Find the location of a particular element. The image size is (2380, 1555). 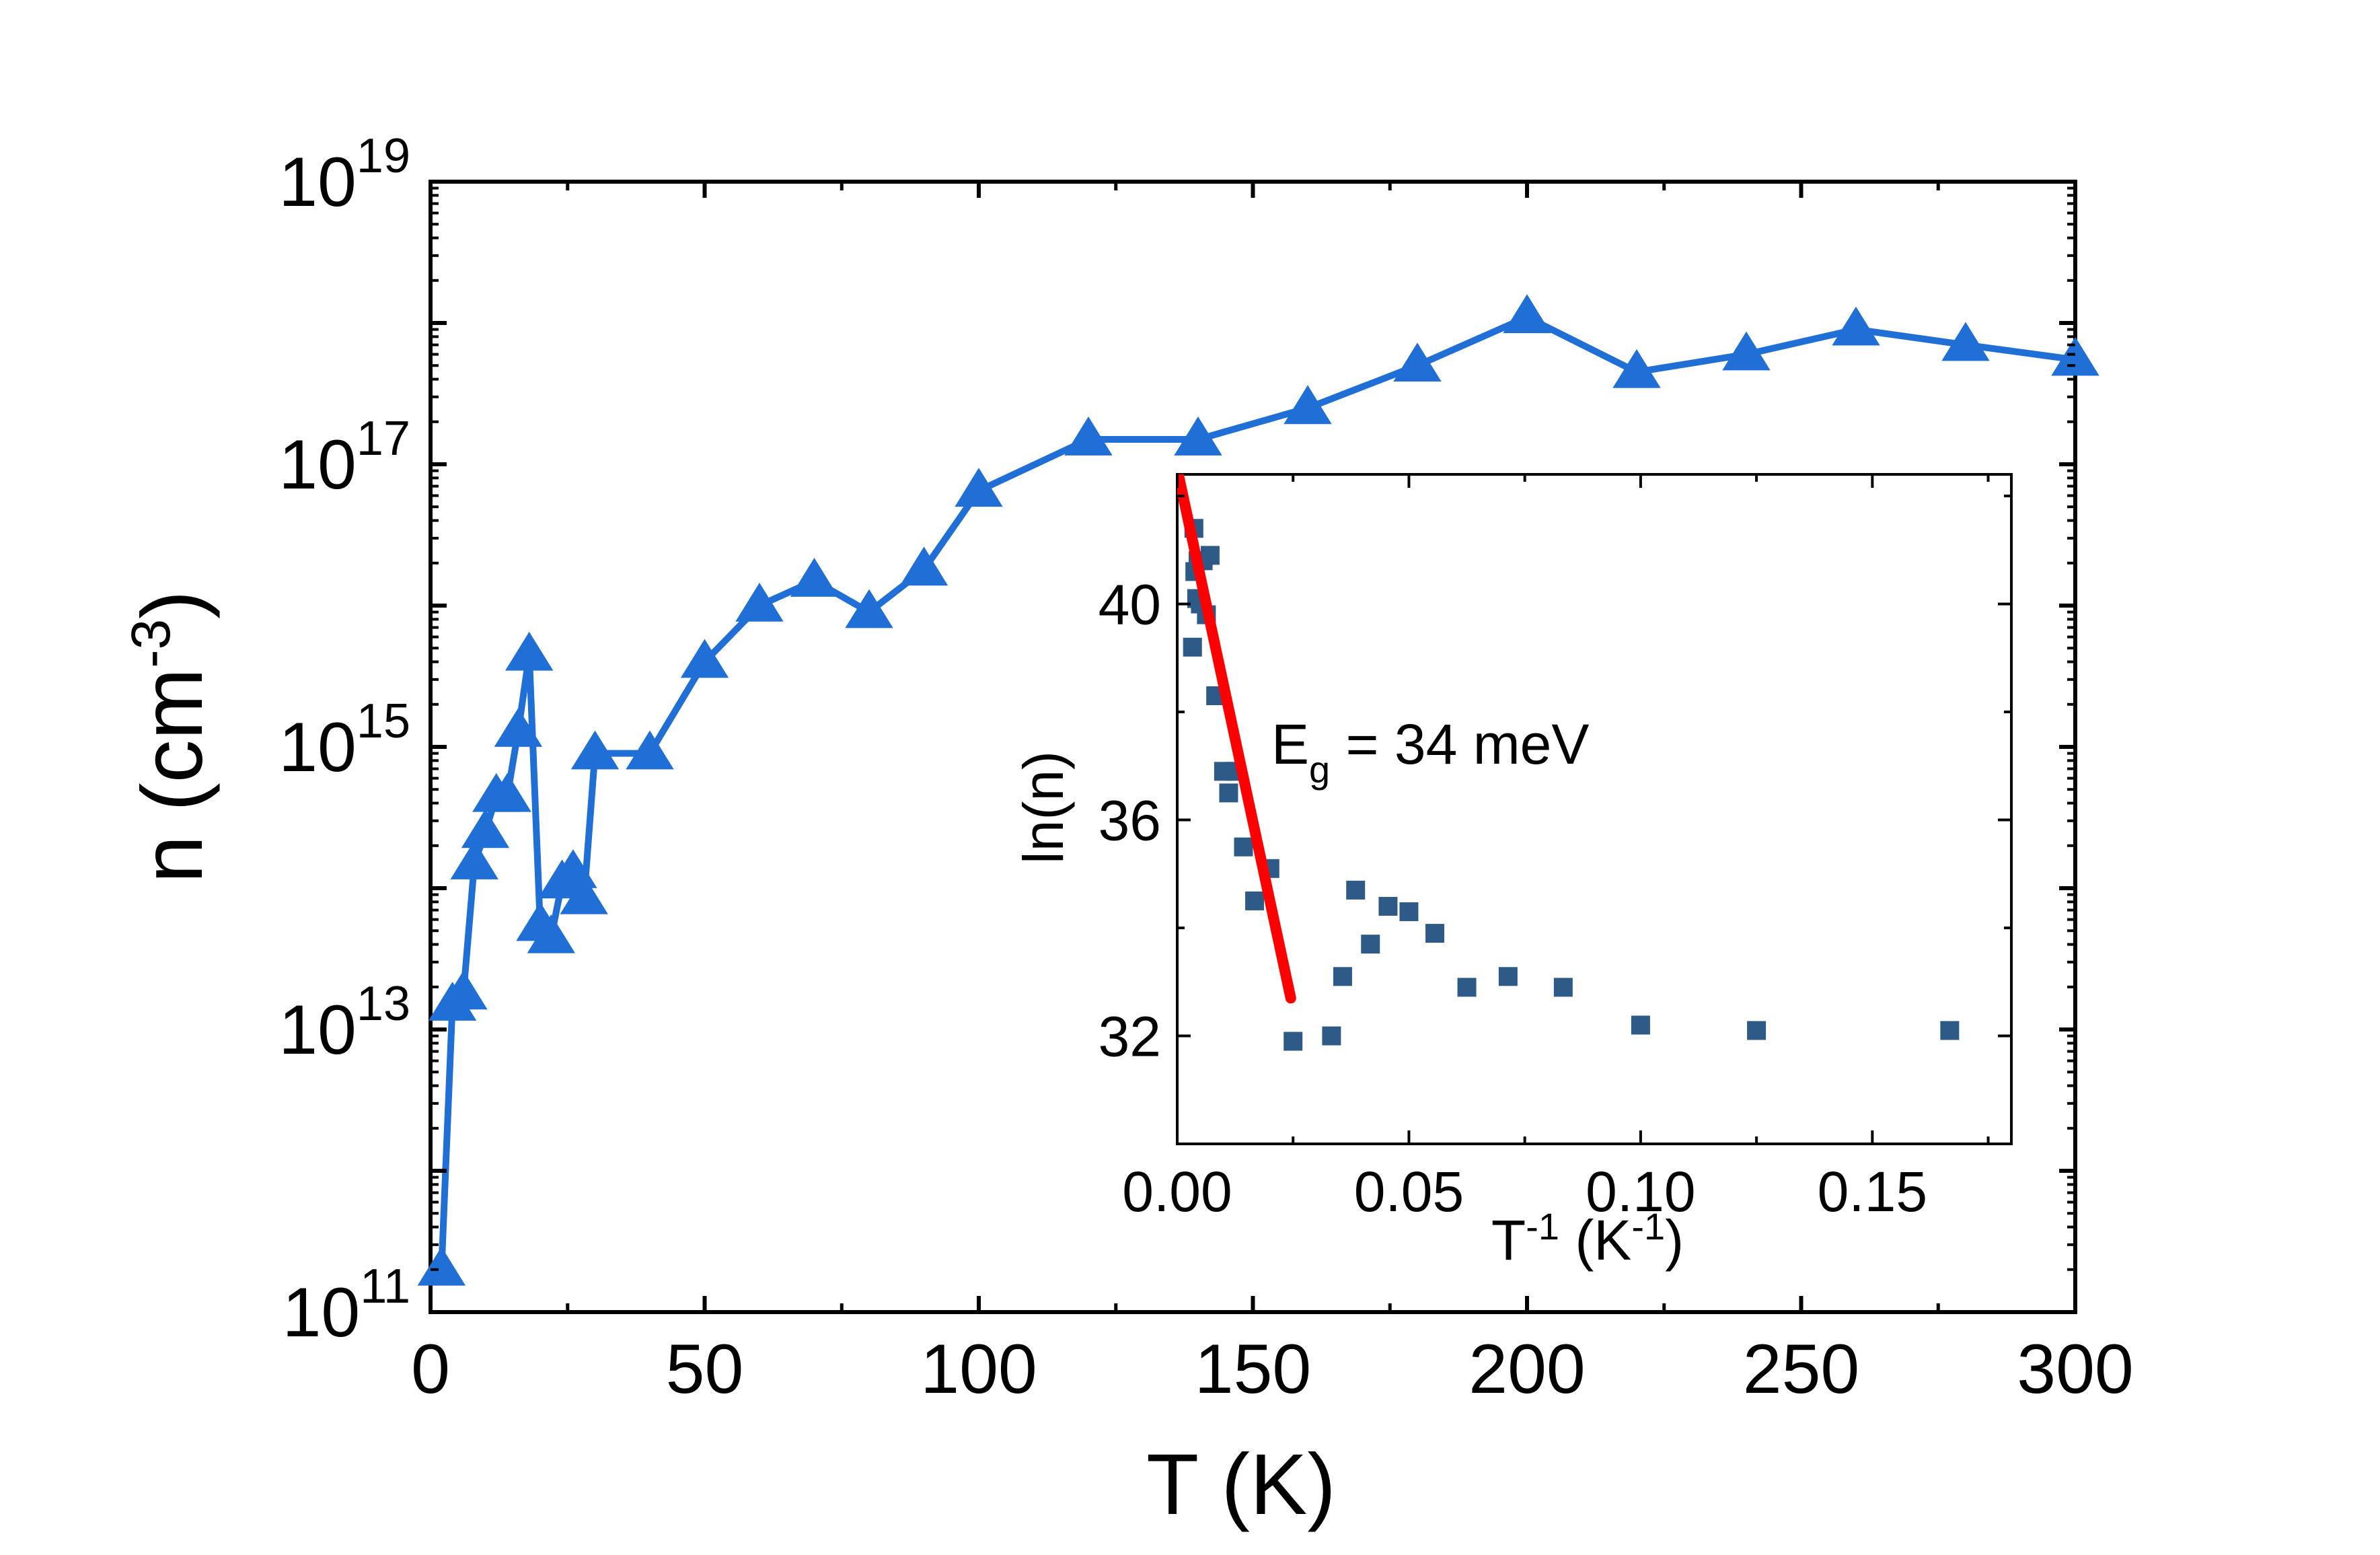

main-x-tick-label: 100 is located at coordinates (978, 1369).